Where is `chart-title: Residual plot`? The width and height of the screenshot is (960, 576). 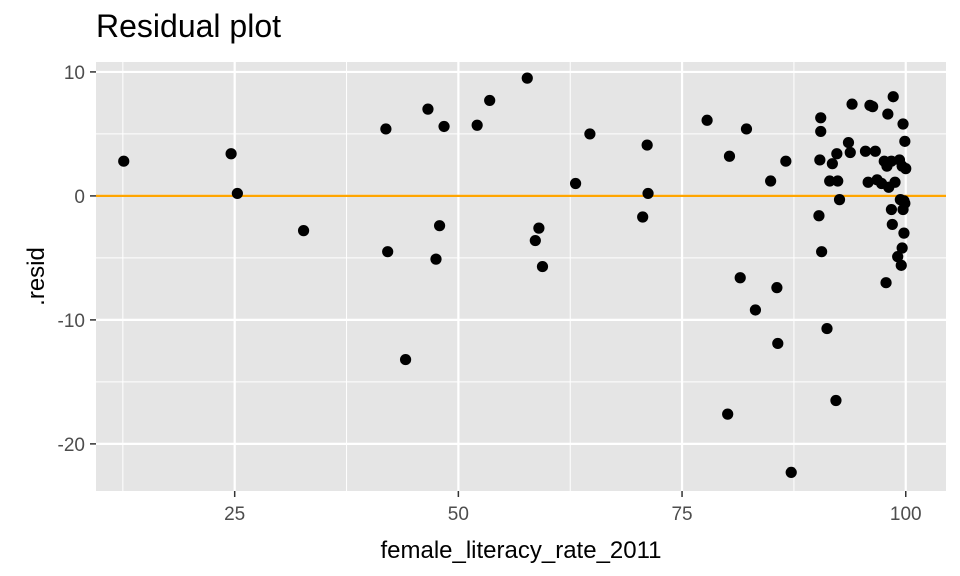
chart-title: Residual plot is located at coordinates (188, 26).